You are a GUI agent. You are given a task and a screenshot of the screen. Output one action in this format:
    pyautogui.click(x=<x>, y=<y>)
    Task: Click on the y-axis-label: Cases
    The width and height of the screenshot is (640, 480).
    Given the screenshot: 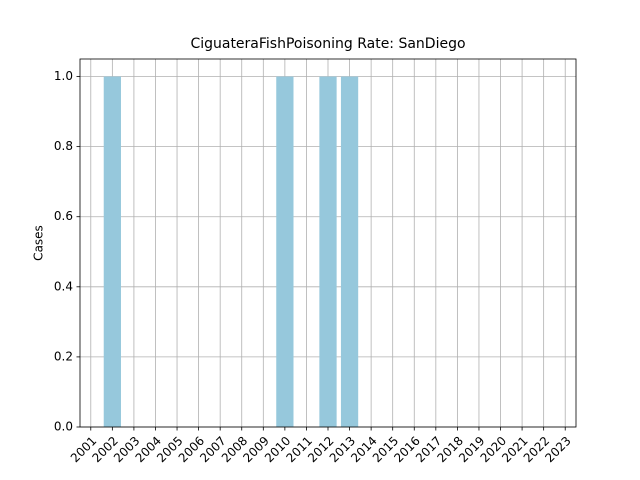 What is the action you would take?
    pyautogui.click(x=39, y=243)
    